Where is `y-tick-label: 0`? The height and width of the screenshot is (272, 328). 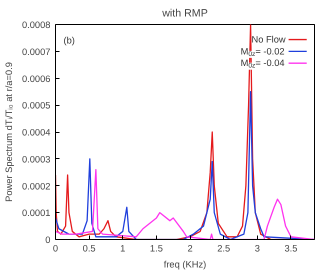
y-tick-label: 0 is located at coordinates (48, 240).